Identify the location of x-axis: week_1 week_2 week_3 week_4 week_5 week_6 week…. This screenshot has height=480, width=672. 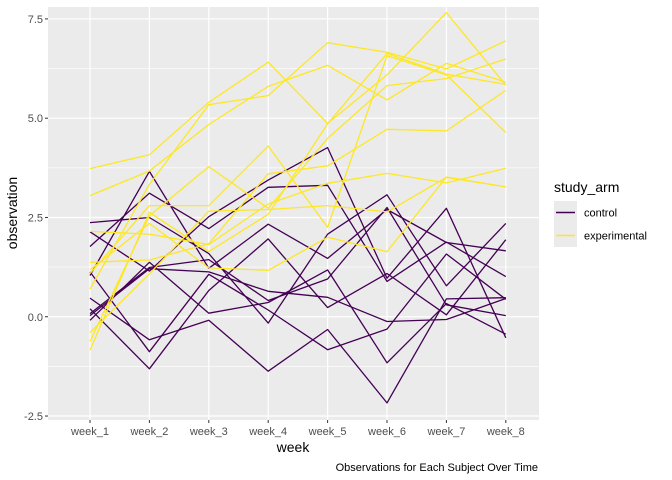
(297, 429).